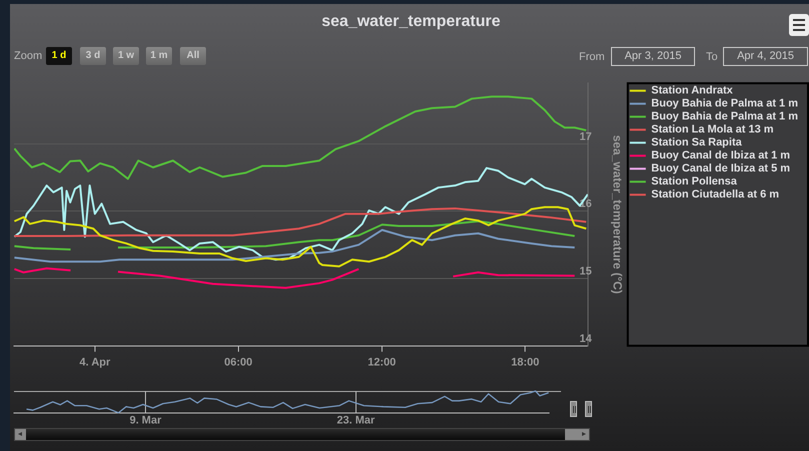  What do you see at coordinates (238, 362) in the screenshot?
I see `x-tick-label: 06:00` at bounding box center [238, 362].